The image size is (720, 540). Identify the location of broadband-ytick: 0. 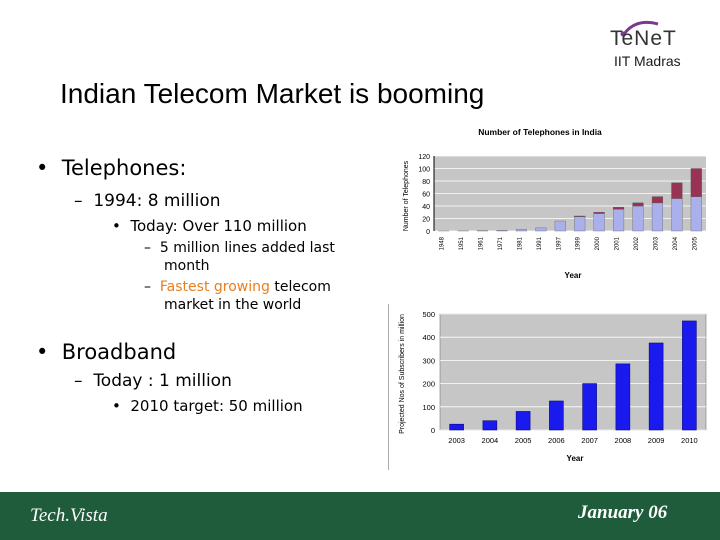
(433, 430).